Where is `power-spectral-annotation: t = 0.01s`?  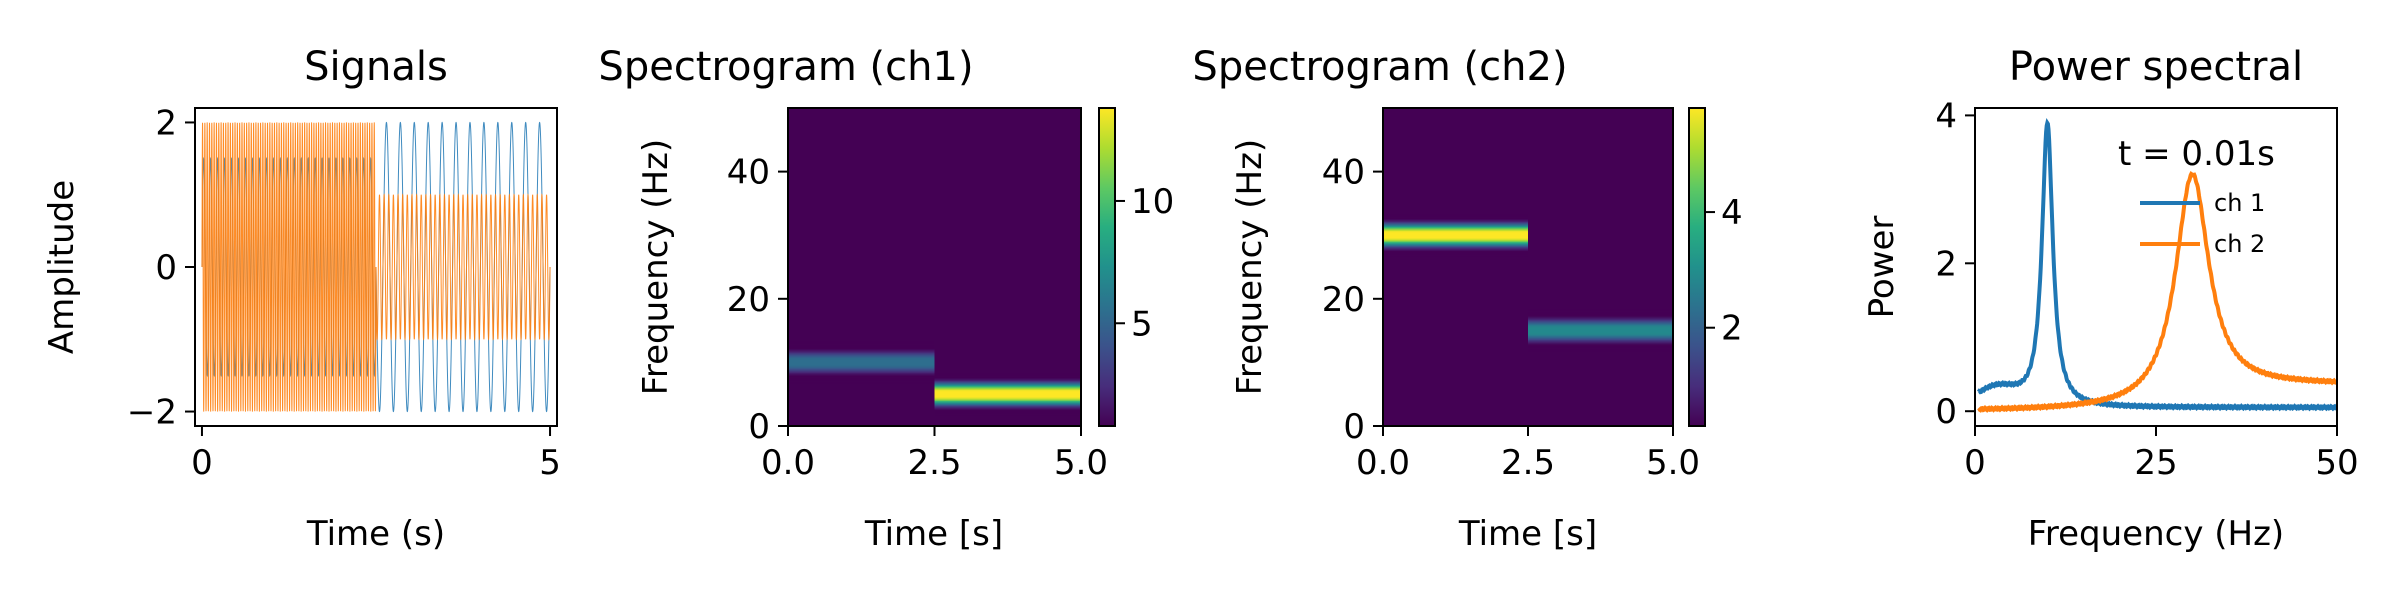 power-spectral-annotation: t = 0.01s is located at coordinates (2196, 154).